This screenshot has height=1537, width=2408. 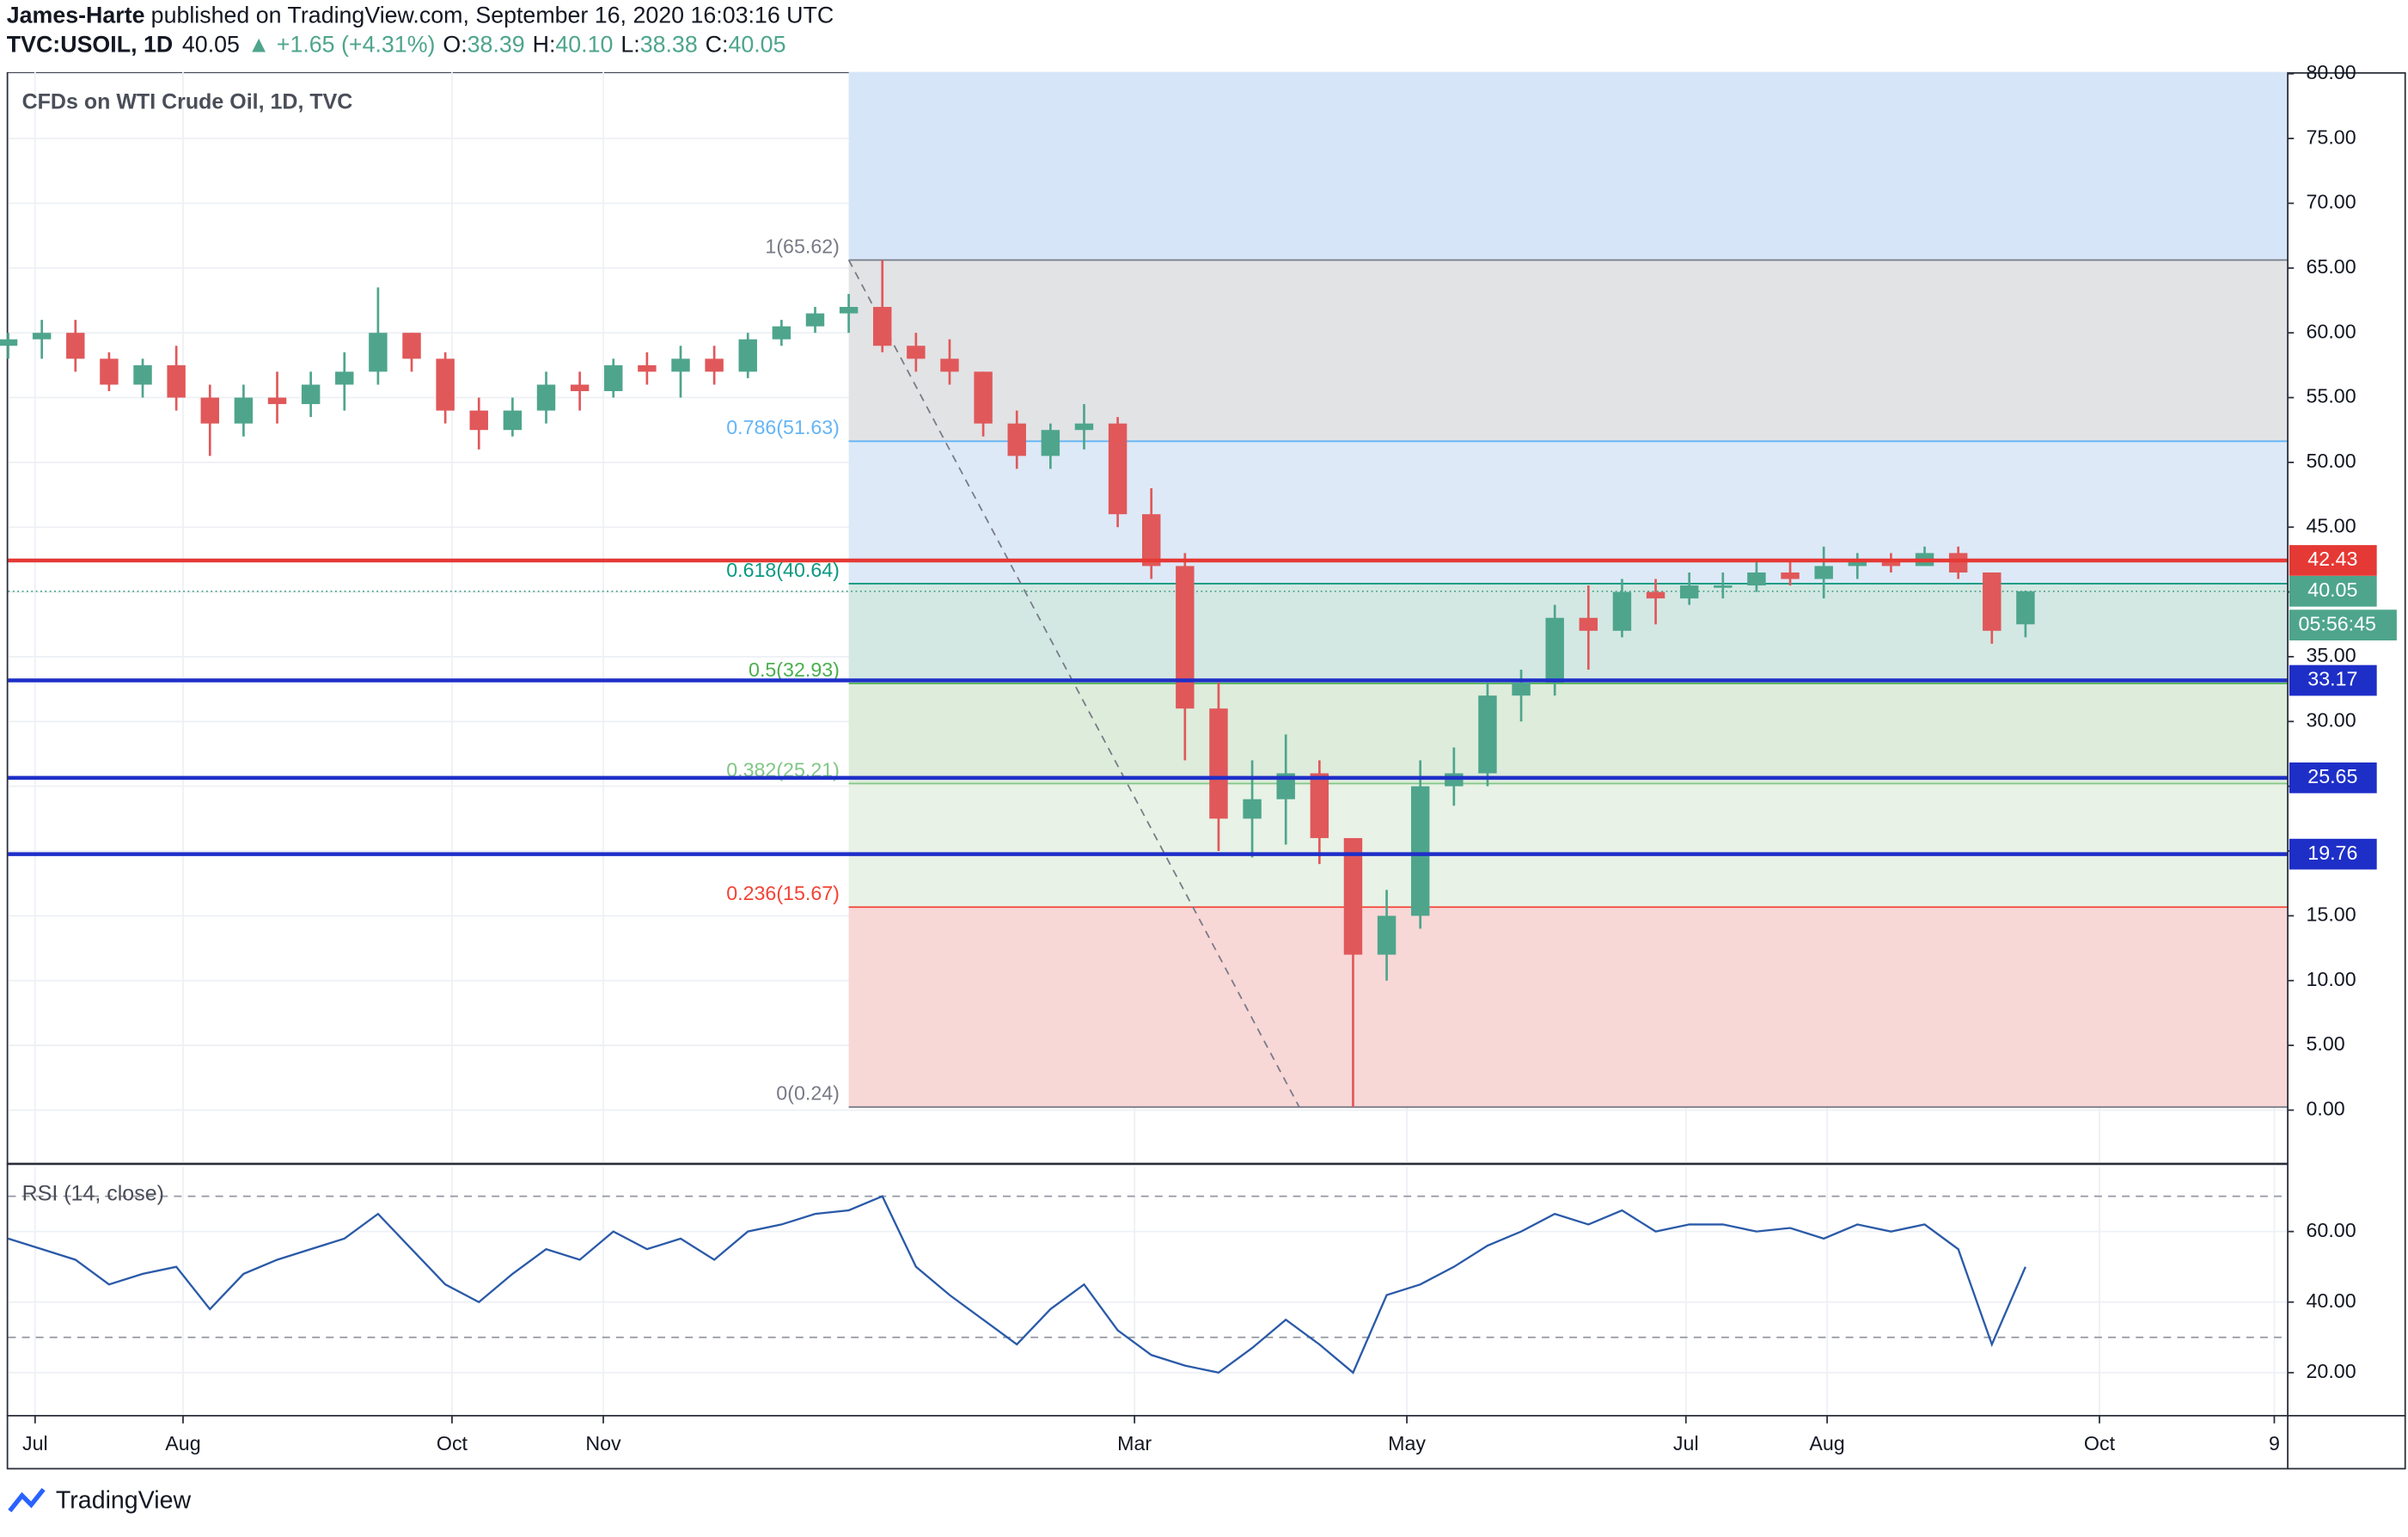 What do you see at coordinates (584, 45) in the screenshot?
I see `h-val: 40.10` at bounding box center [584, 45].